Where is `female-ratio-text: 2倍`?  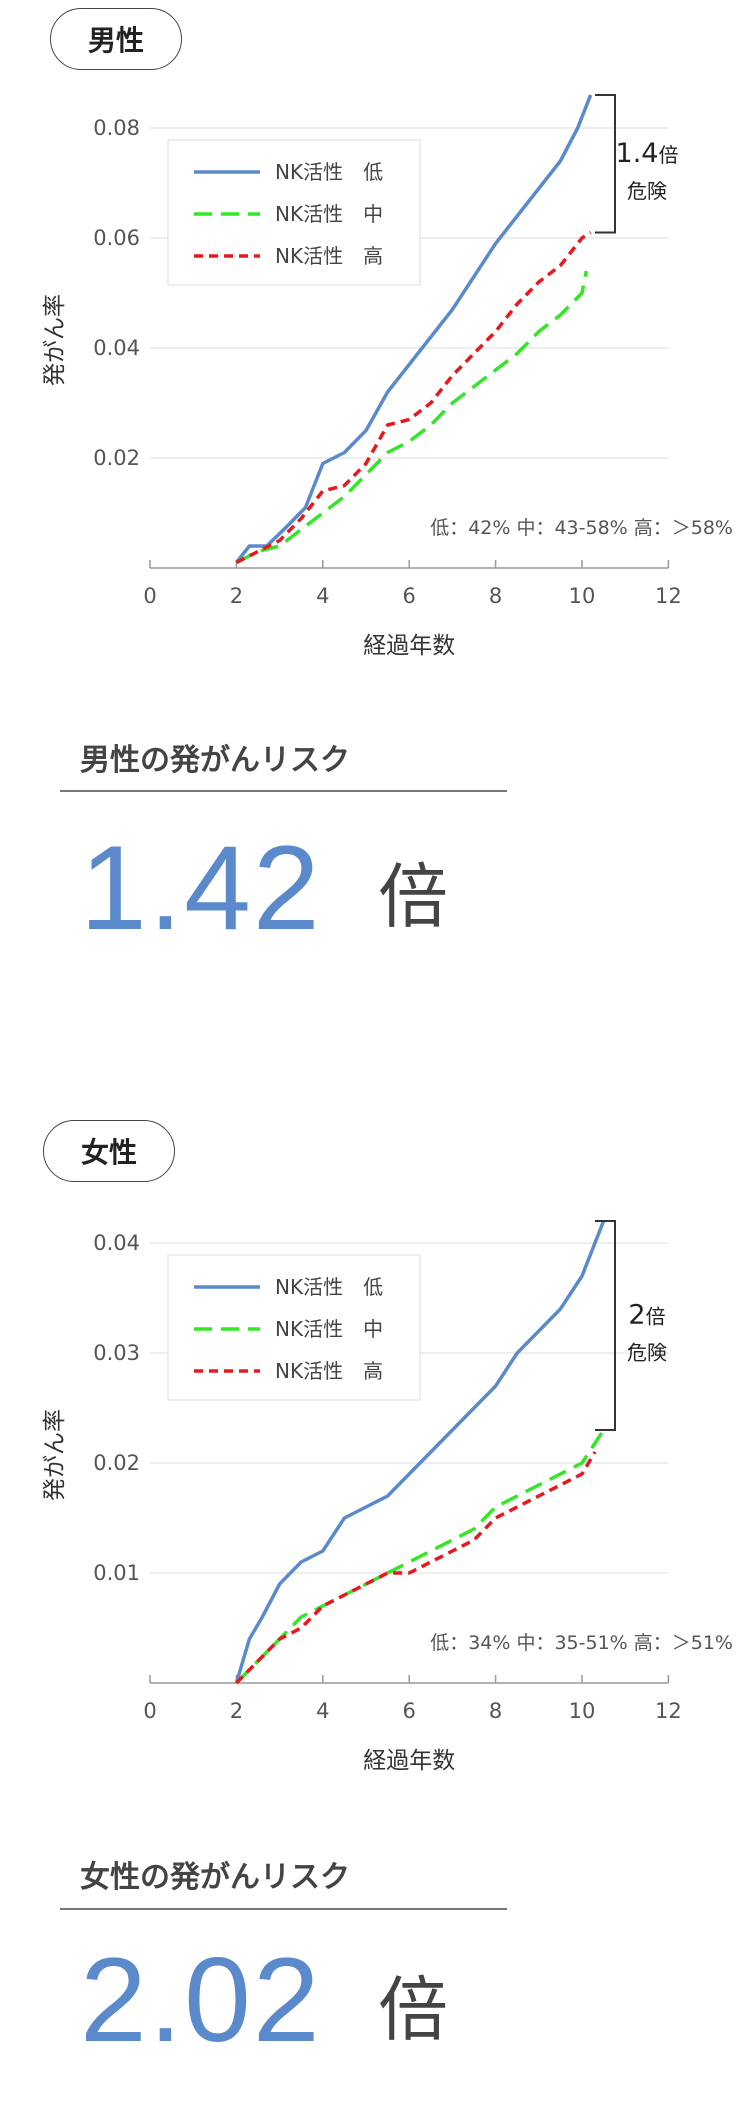
female-ratio-text: 2倍 is located at coordinates (646, 1315).